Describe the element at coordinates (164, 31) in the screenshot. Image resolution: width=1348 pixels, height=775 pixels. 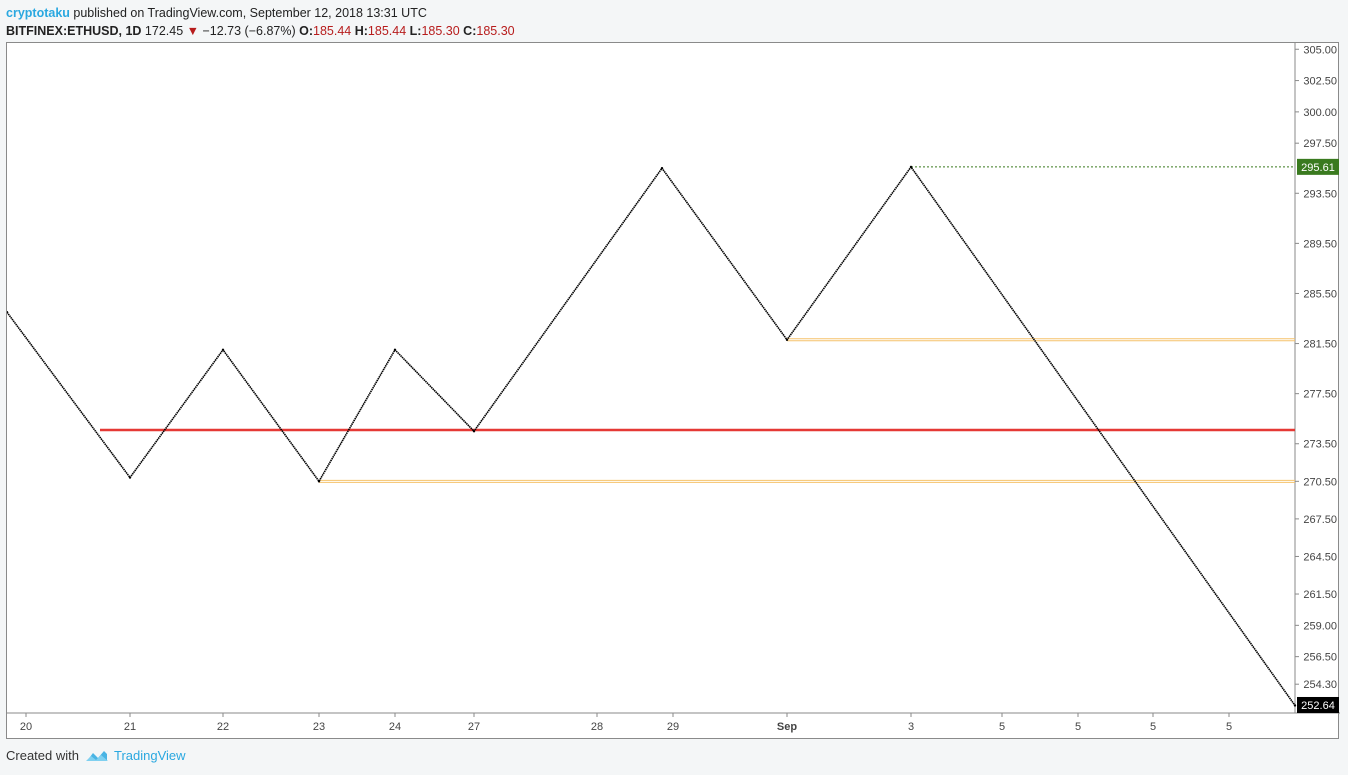
I see `last-price: 172.45` at that location.